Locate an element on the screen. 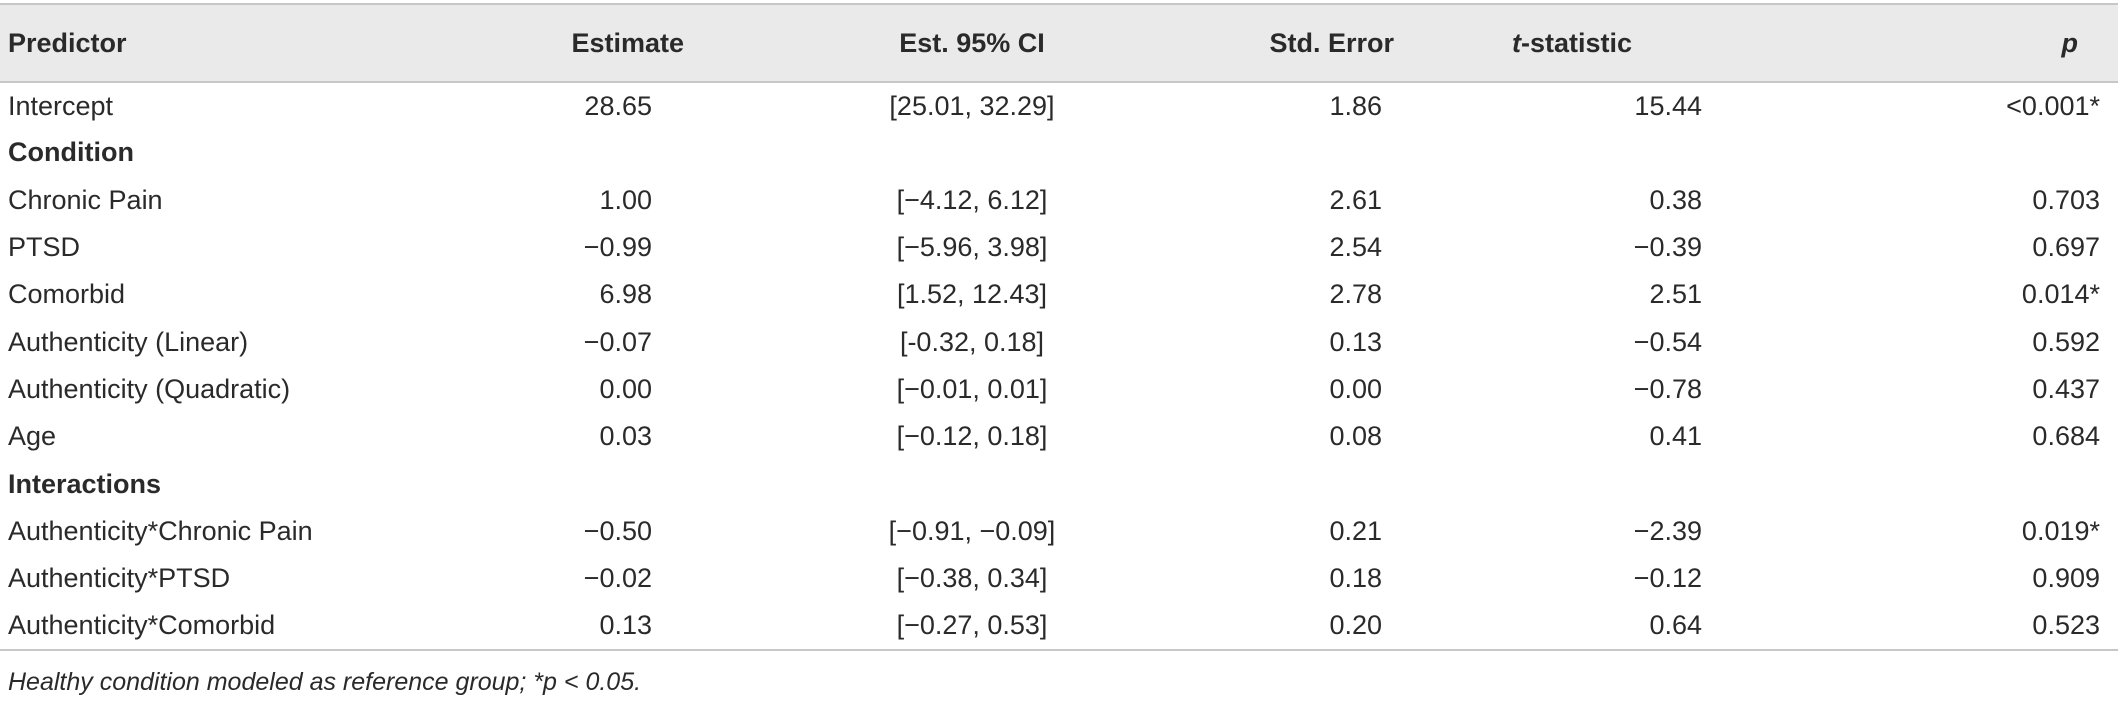 The image size is (2118, 717). cell-predictor: Authenticity*PTSD is located at coordinates (119, 578).